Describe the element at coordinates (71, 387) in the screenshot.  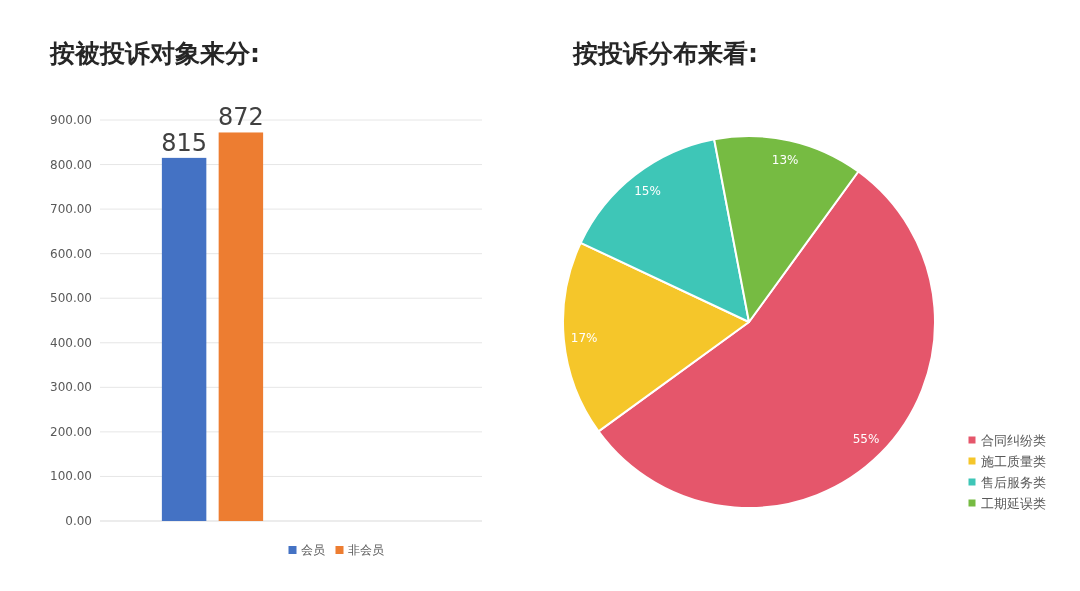
I see `y-tick-label: 300.00` at that location.